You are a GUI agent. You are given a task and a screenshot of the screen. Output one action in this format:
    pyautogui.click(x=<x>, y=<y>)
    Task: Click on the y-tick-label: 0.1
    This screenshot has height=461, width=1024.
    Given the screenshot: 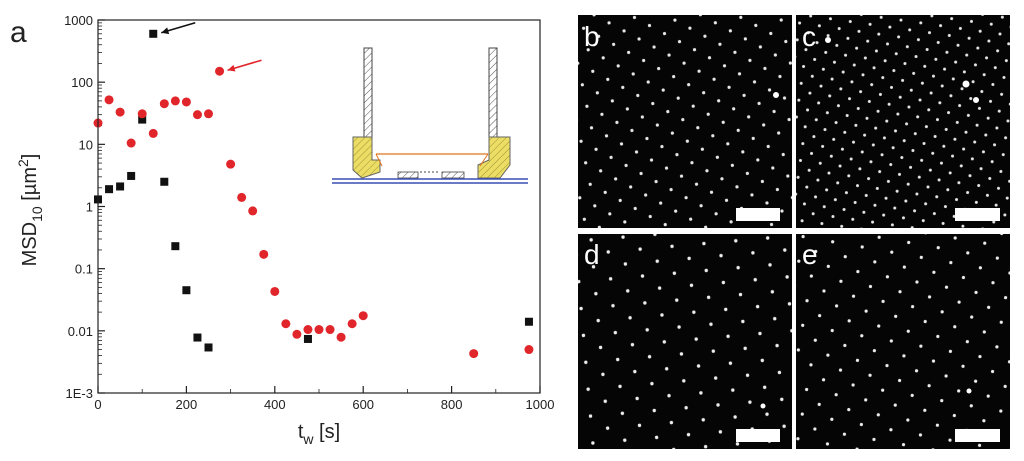 What is the action you would take?
    pyautogui.click(x=84, y=269)
    